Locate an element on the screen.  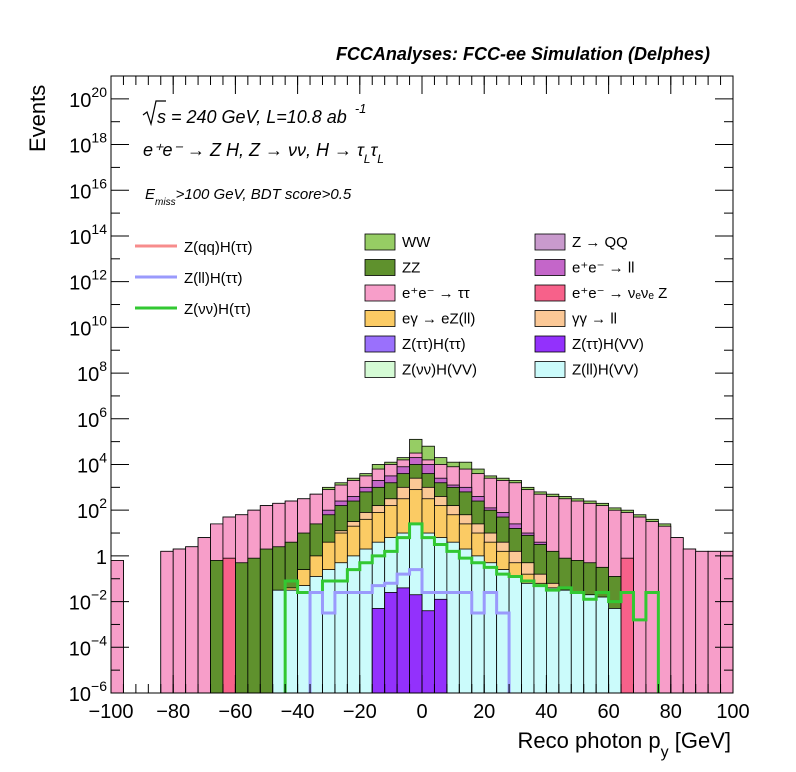
y-tick-label: 10² is located at coordinates (92, 509).